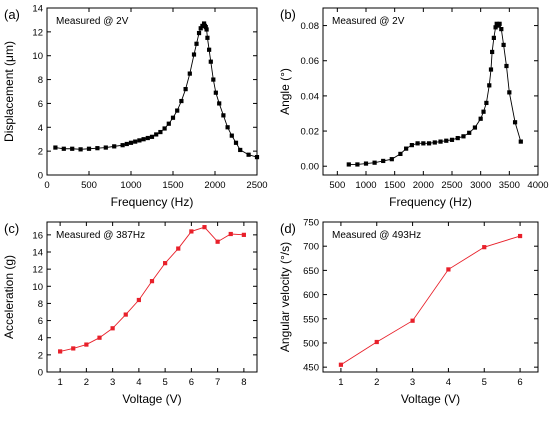  I want to click on y-tick-label: 8, so click(40, 304).